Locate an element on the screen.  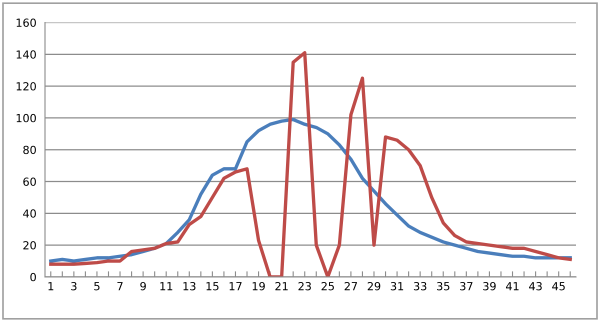
y-tick-label: 160 is located at coordinates (26, 22).